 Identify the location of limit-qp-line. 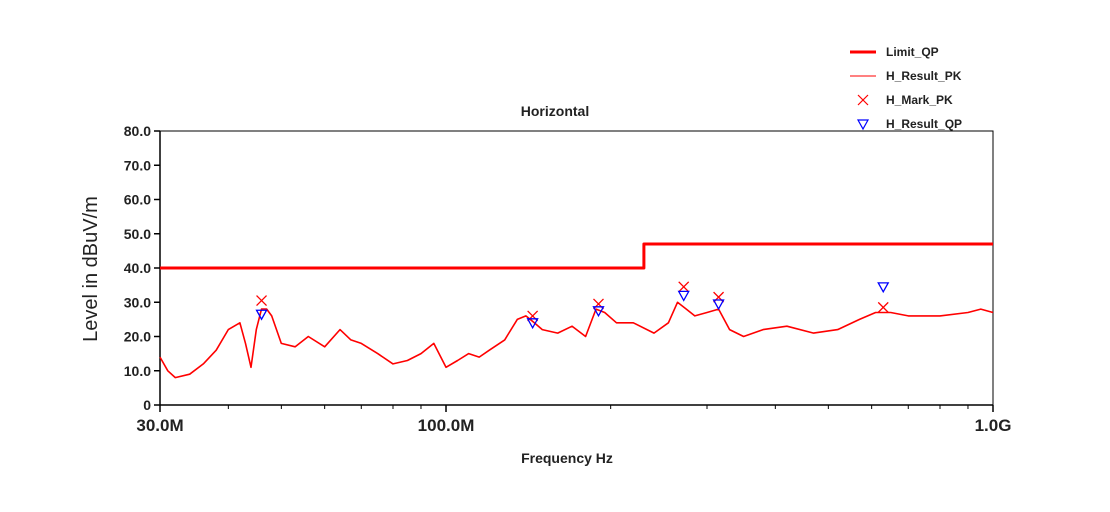
(576, 256).